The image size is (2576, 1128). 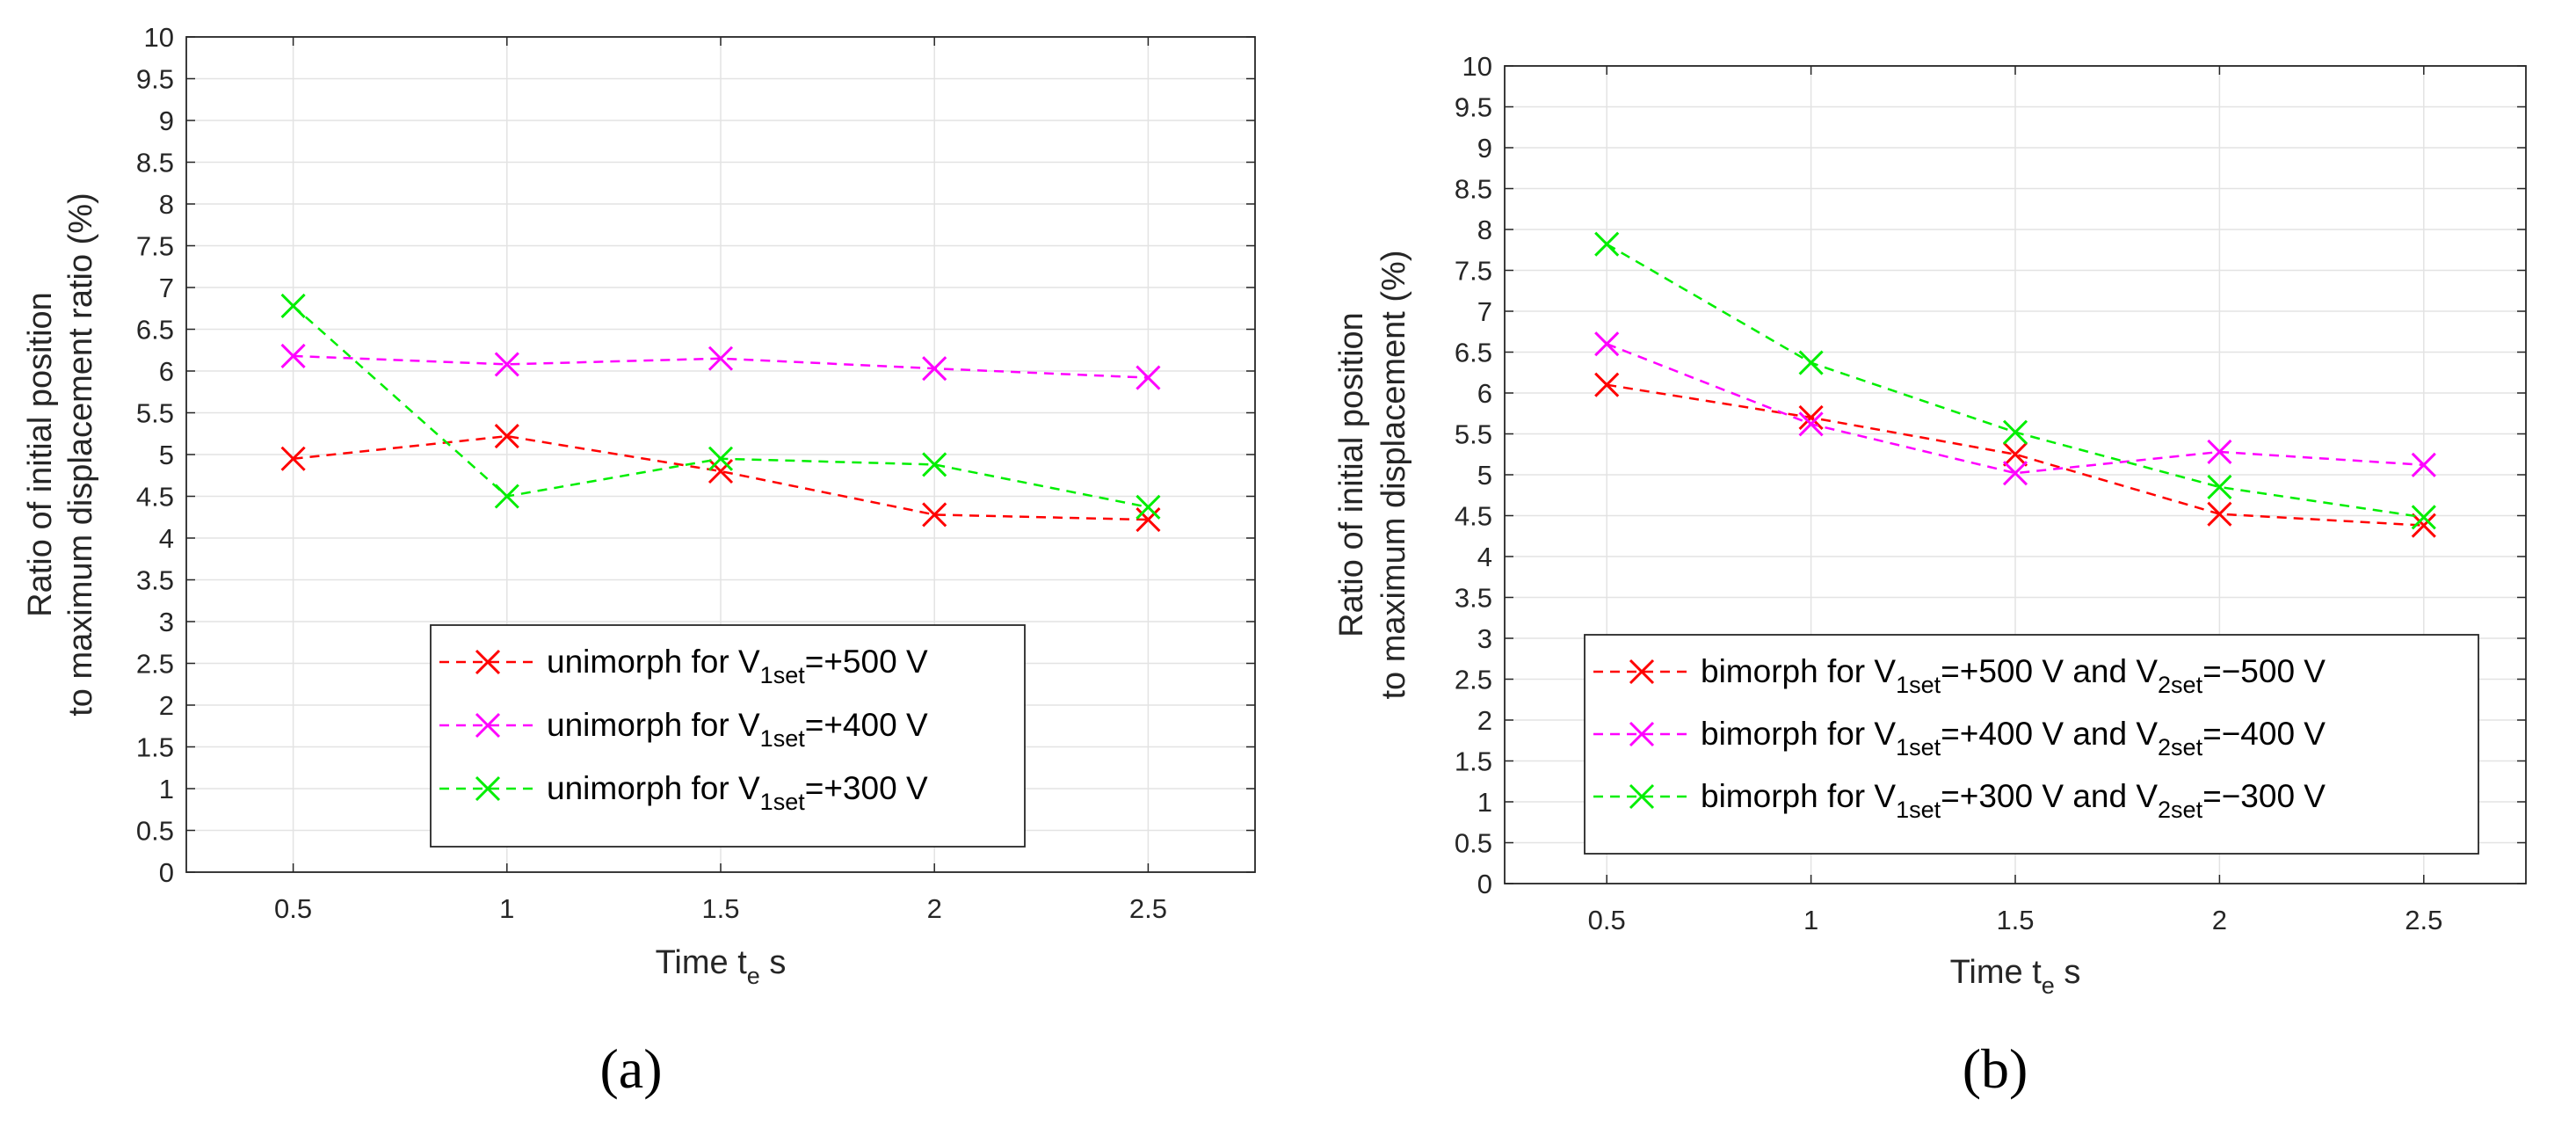 What do you see at coordinates (155, 413) in the screenshot?
I see `y-tick-label: 5.5` at bounding box center [155, 413].